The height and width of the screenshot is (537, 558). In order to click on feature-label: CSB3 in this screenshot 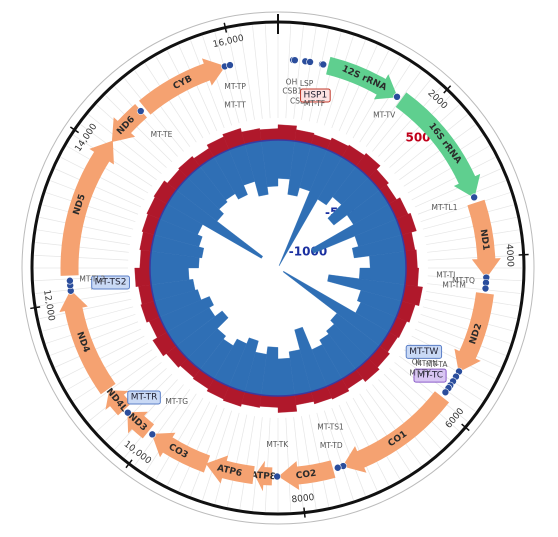, I will do `click(300, 100)`.